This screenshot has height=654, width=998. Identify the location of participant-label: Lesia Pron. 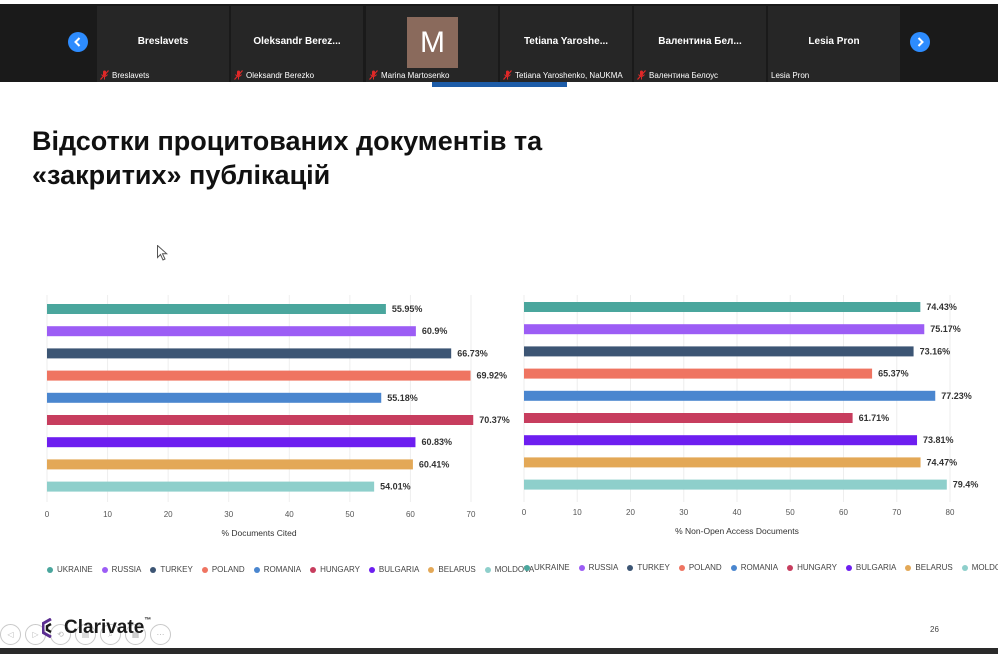
(790, 75).